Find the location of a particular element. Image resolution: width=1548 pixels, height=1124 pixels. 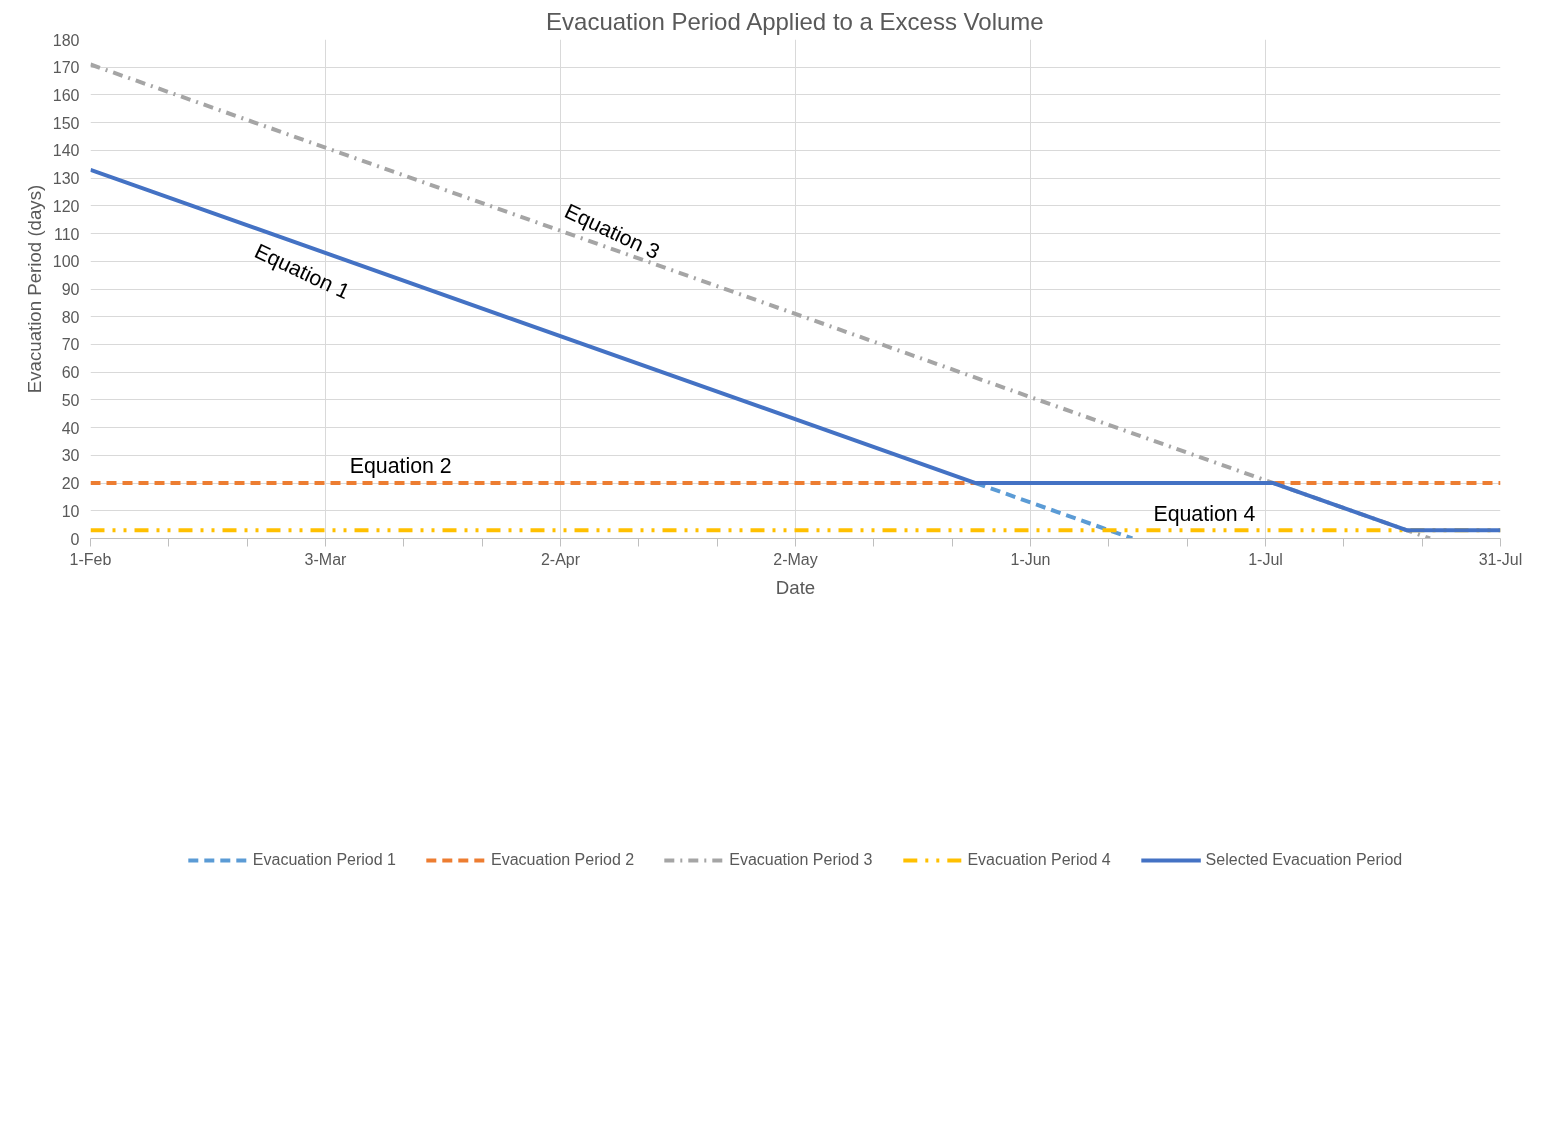

x-tick-label: 2-Apr is located at coordinates (560, 559).